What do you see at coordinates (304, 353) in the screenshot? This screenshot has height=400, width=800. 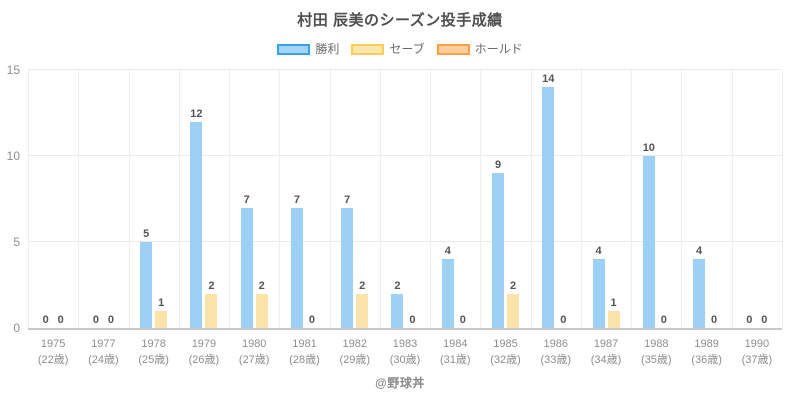 I see `x-axis-category-label: 1981 (28歳)` at bounding box center [304, 353].